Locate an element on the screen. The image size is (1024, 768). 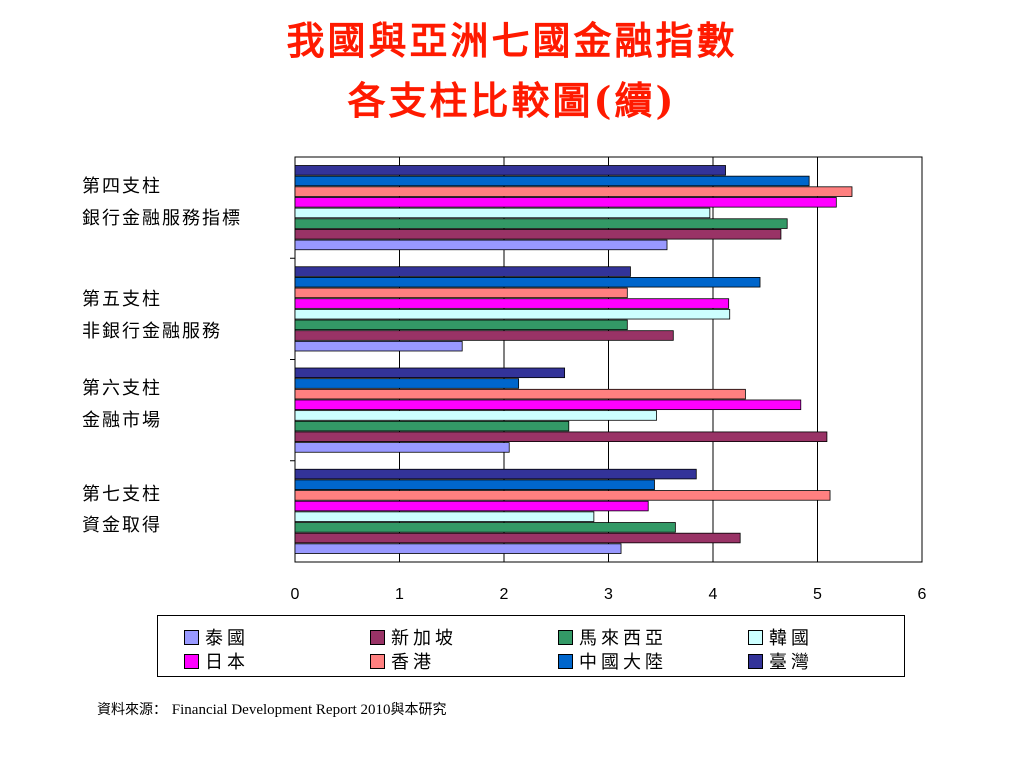
legend-item: 新加坡 is located at coordinates (413, 637).